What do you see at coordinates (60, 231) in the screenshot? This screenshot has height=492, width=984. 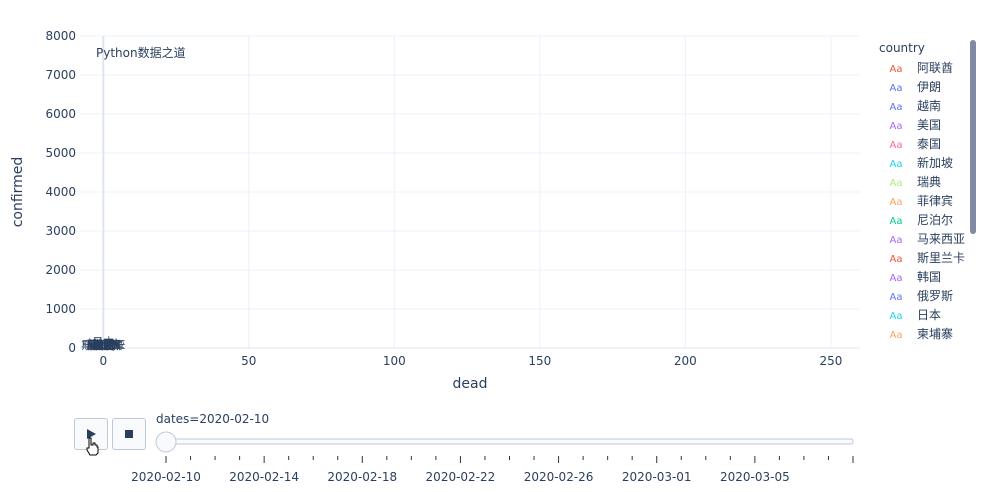 I see `y-tick-label: 3000` at bounding box center [60, 231].